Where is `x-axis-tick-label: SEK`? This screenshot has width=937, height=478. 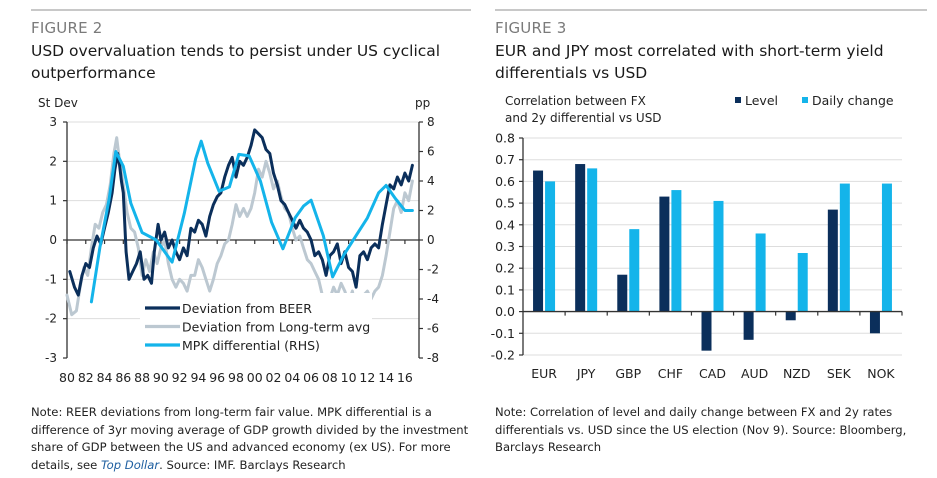 x-axis-tick-label: SEK is located at coordinates (839, 373).